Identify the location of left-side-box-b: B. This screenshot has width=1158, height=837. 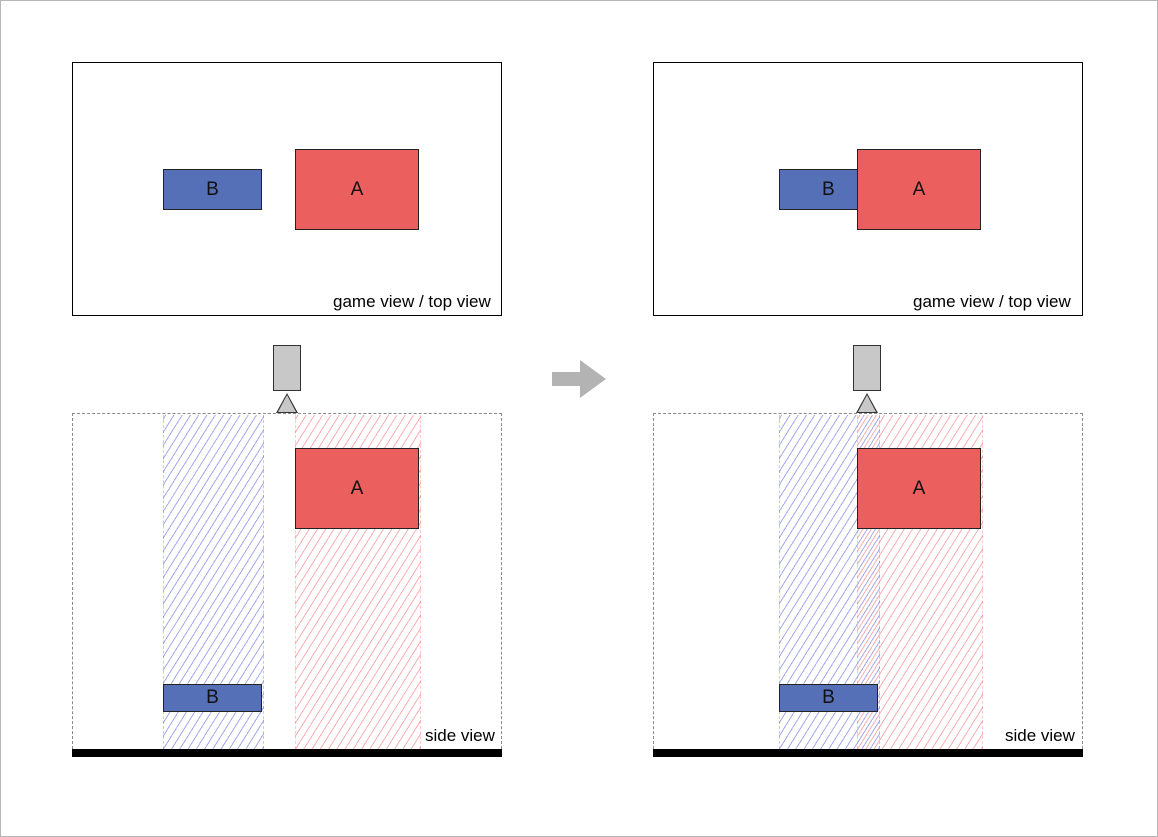
(212, 698).